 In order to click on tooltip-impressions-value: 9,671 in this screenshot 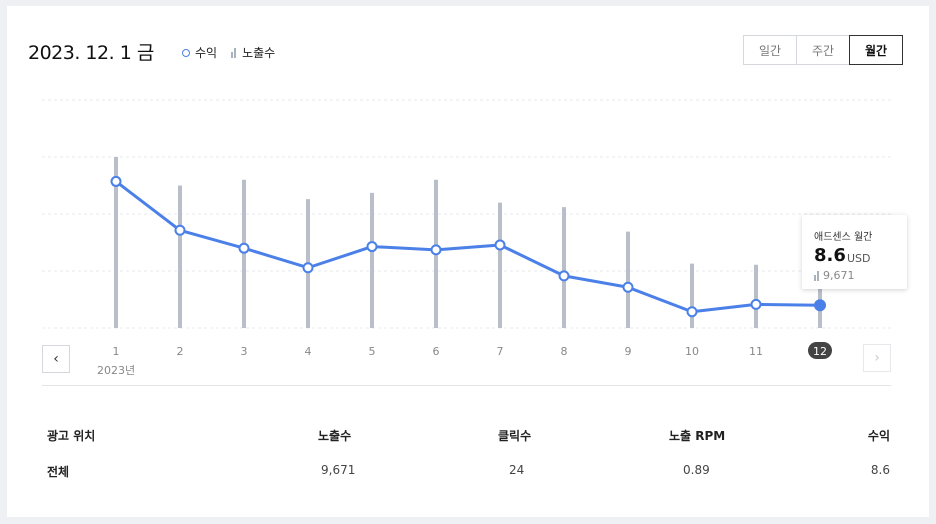, I will do `click(839, 275)`.